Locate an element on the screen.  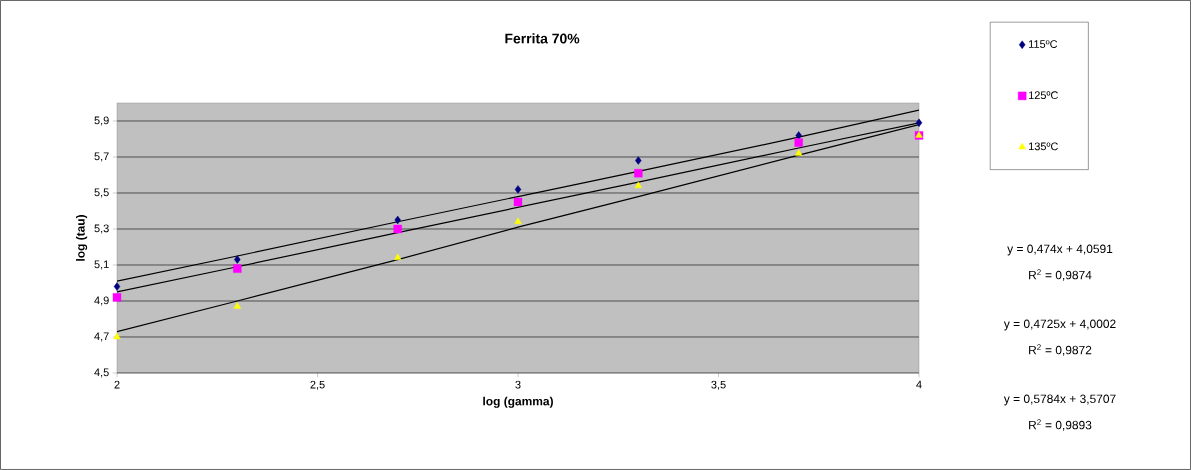
x-tick-label: 2,5 is located at coordinates (317, 385).